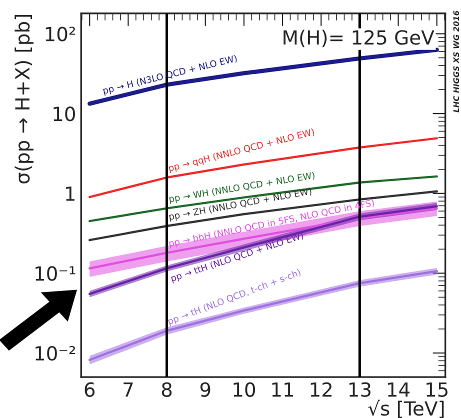 The image size is (461, 418). I want to click on text: pp → H (N3LO QCD + NLO EW), so click(170, 75).